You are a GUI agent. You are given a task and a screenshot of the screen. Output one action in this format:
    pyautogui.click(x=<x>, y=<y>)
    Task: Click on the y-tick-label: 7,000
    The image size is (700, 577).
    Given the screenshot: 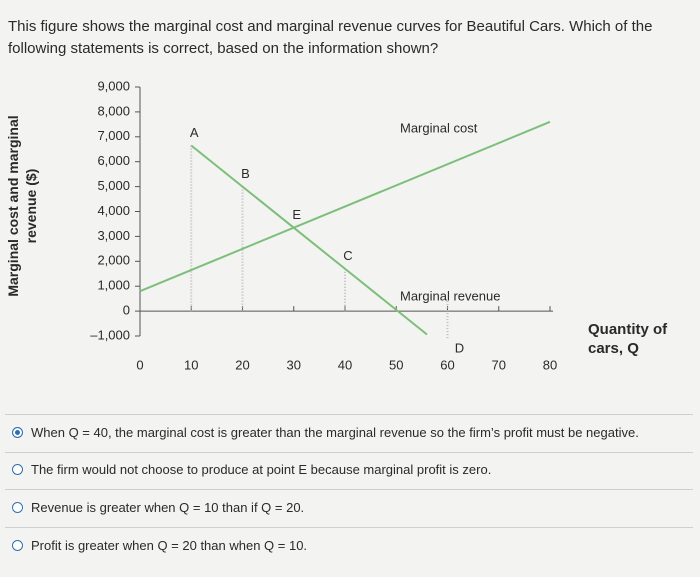 What is the action you would take?
    pyautogui.click(x=113, y=135)
    